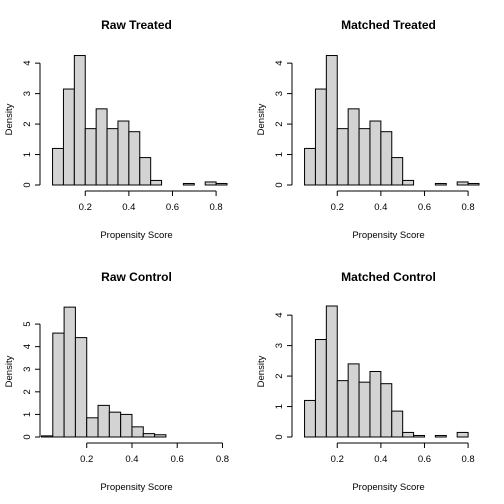 The image size is (504, 504). Describe the element at coordinates (388, 277) in the screenshot. I see `chart-title: Matched Control` at that location.